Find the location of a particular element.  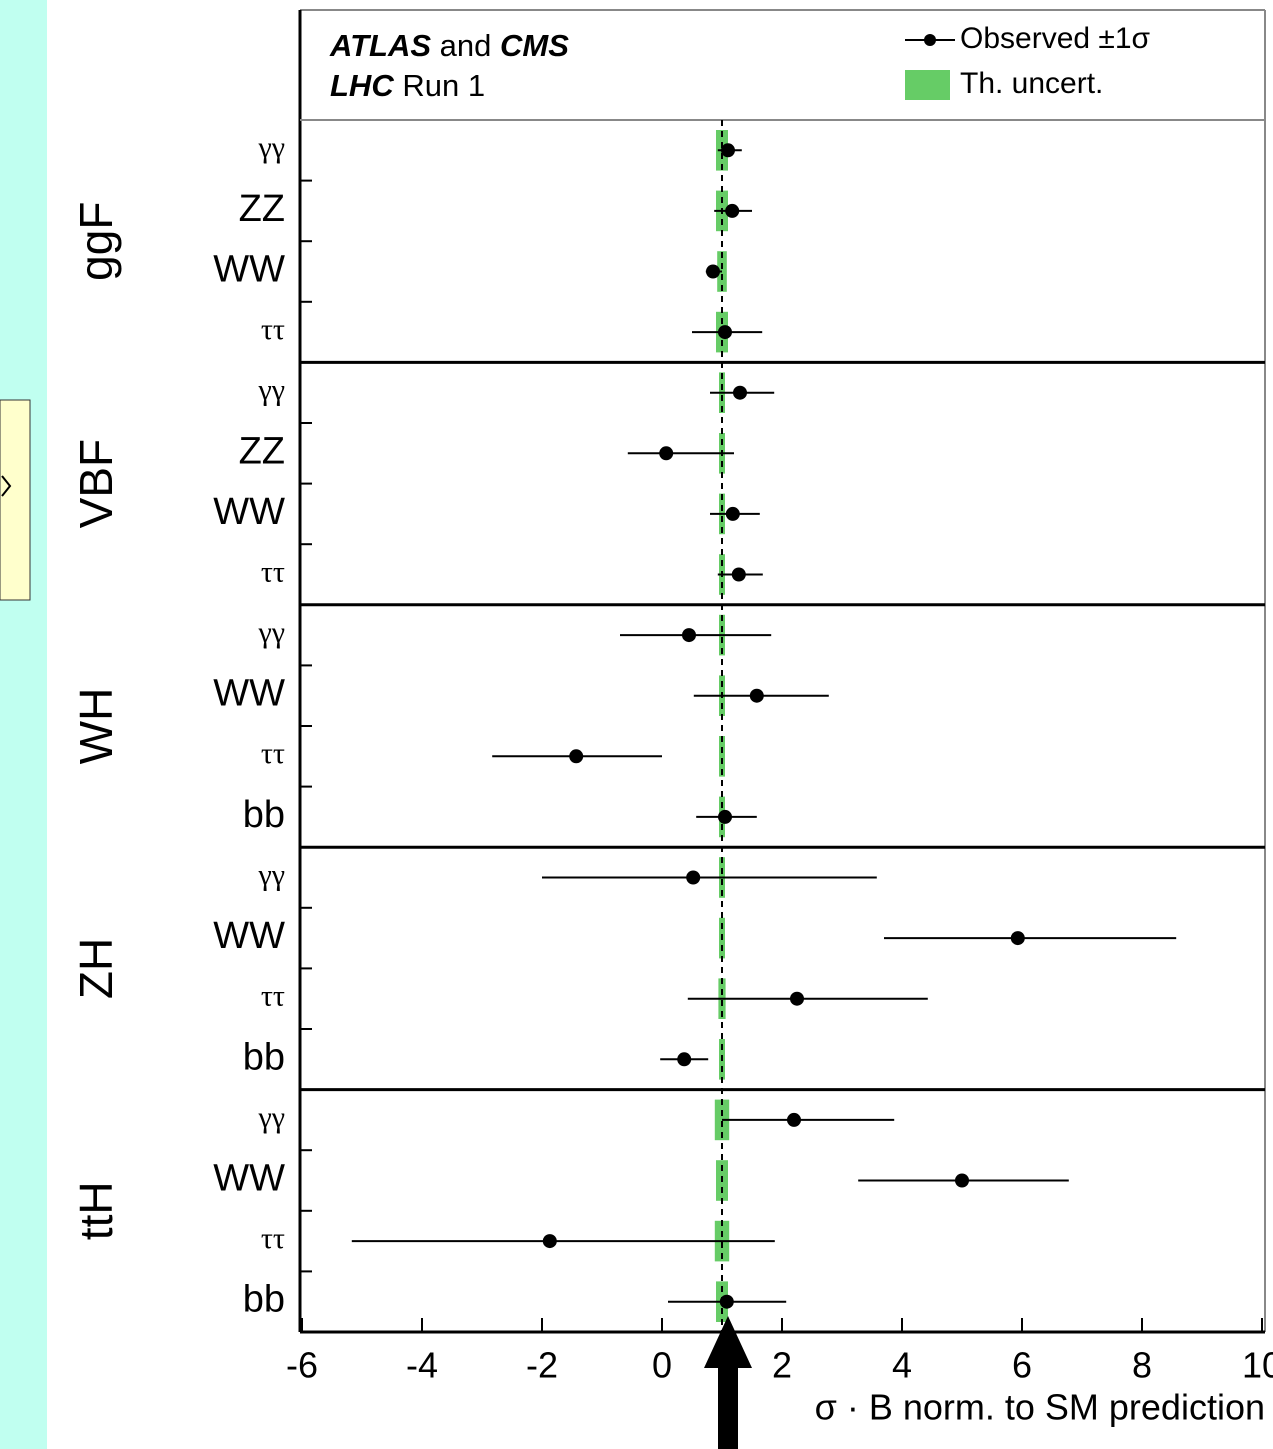

x-tick-label: 0 is located at coordinates (662, 1365).